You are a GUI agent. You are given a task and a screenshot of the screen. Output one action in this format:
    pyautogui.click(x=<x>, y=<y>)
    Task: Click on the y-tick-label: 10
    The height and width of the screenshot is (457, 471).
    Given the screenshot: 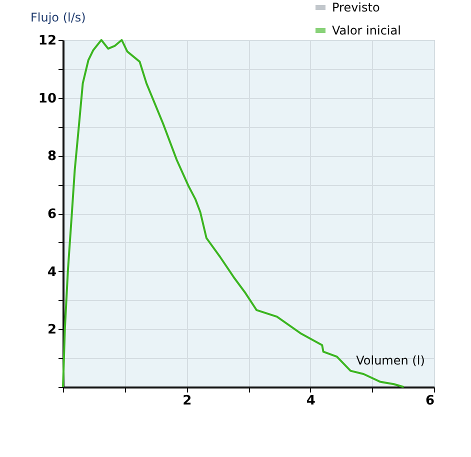 What is the action you would take?
    pyautogui.click(x=47, y=98)
    